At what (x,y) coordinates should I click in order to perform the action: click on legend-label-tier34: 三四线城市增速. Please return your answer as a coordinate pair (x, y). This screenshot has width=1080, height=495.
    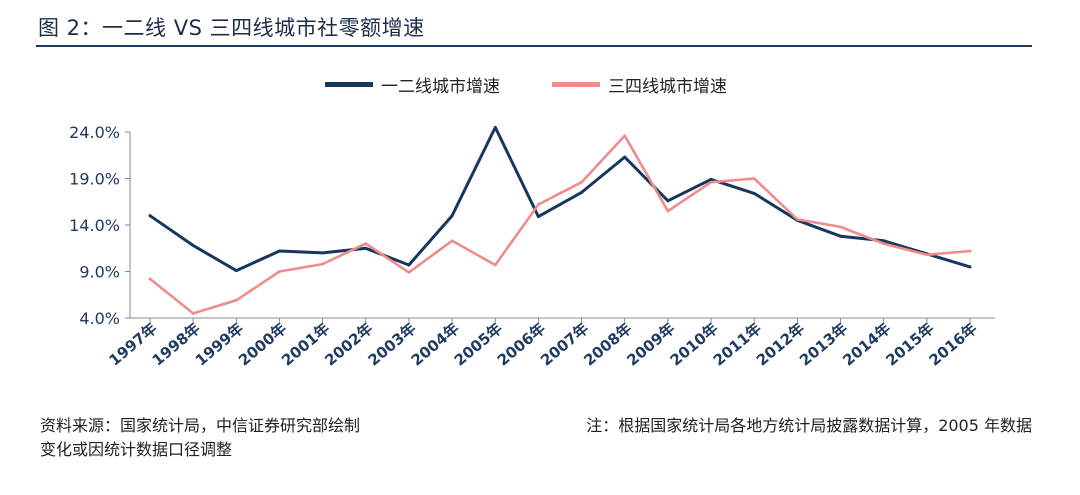
    Looking at the image, I should click on (667, 87).